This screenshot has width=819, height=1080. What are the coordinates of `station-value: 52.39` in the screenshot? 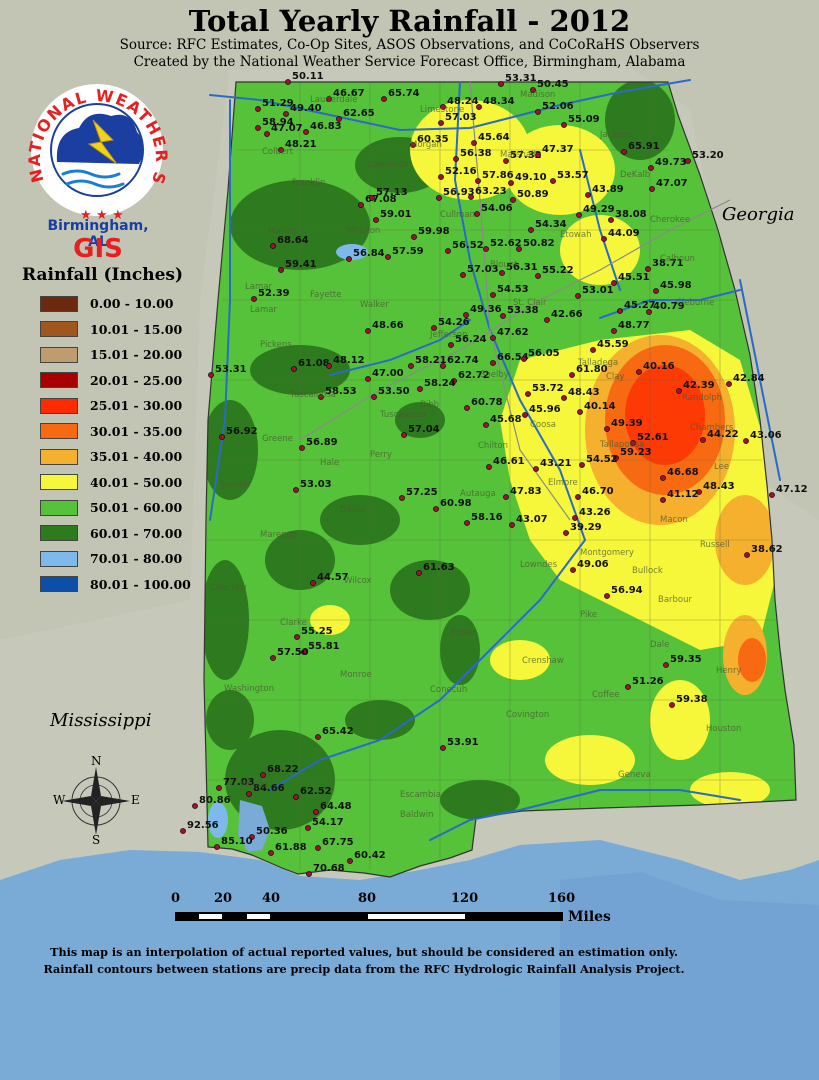 It's located at (274, 293).